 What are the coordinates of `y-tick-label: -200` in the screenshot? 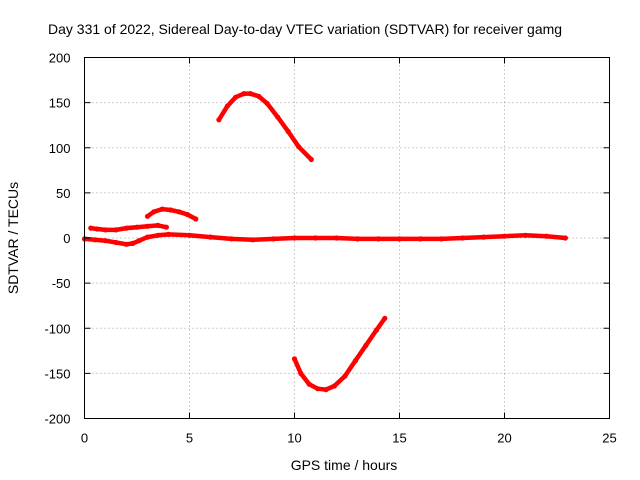 It's located at (57, 419).